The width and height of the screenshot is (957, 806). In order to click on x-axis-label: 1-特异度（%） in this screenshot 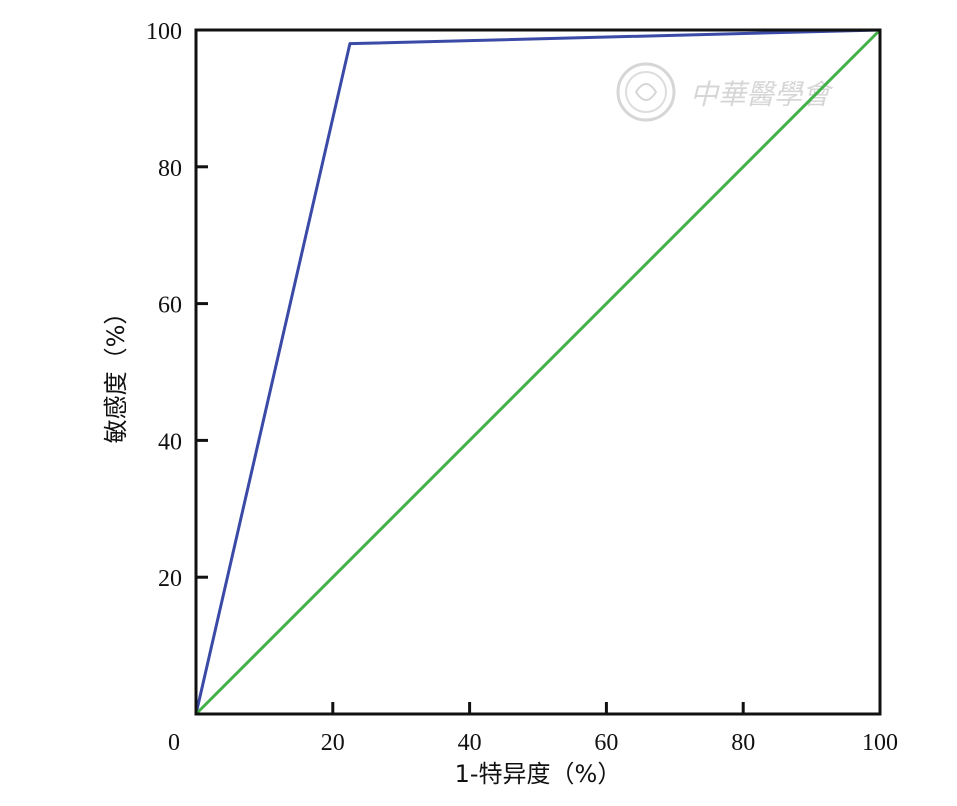, I will do `click(538, 774)`.